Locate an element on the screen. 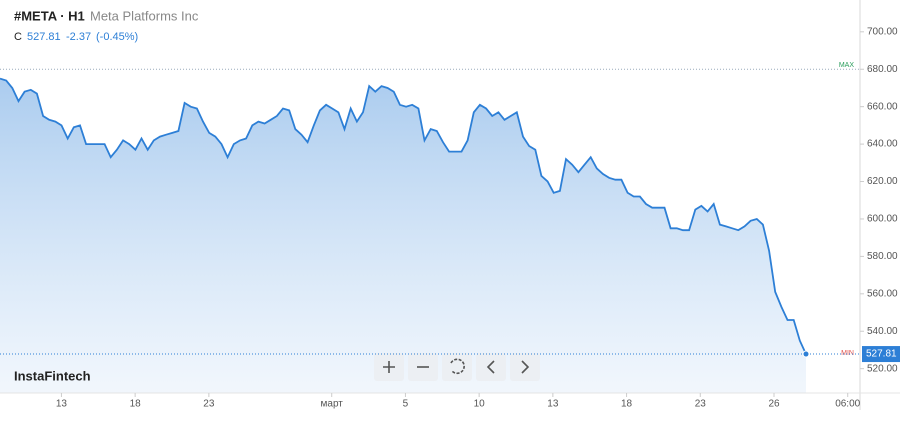  symbol: #META · H1 is located at coordinates (49, 15).